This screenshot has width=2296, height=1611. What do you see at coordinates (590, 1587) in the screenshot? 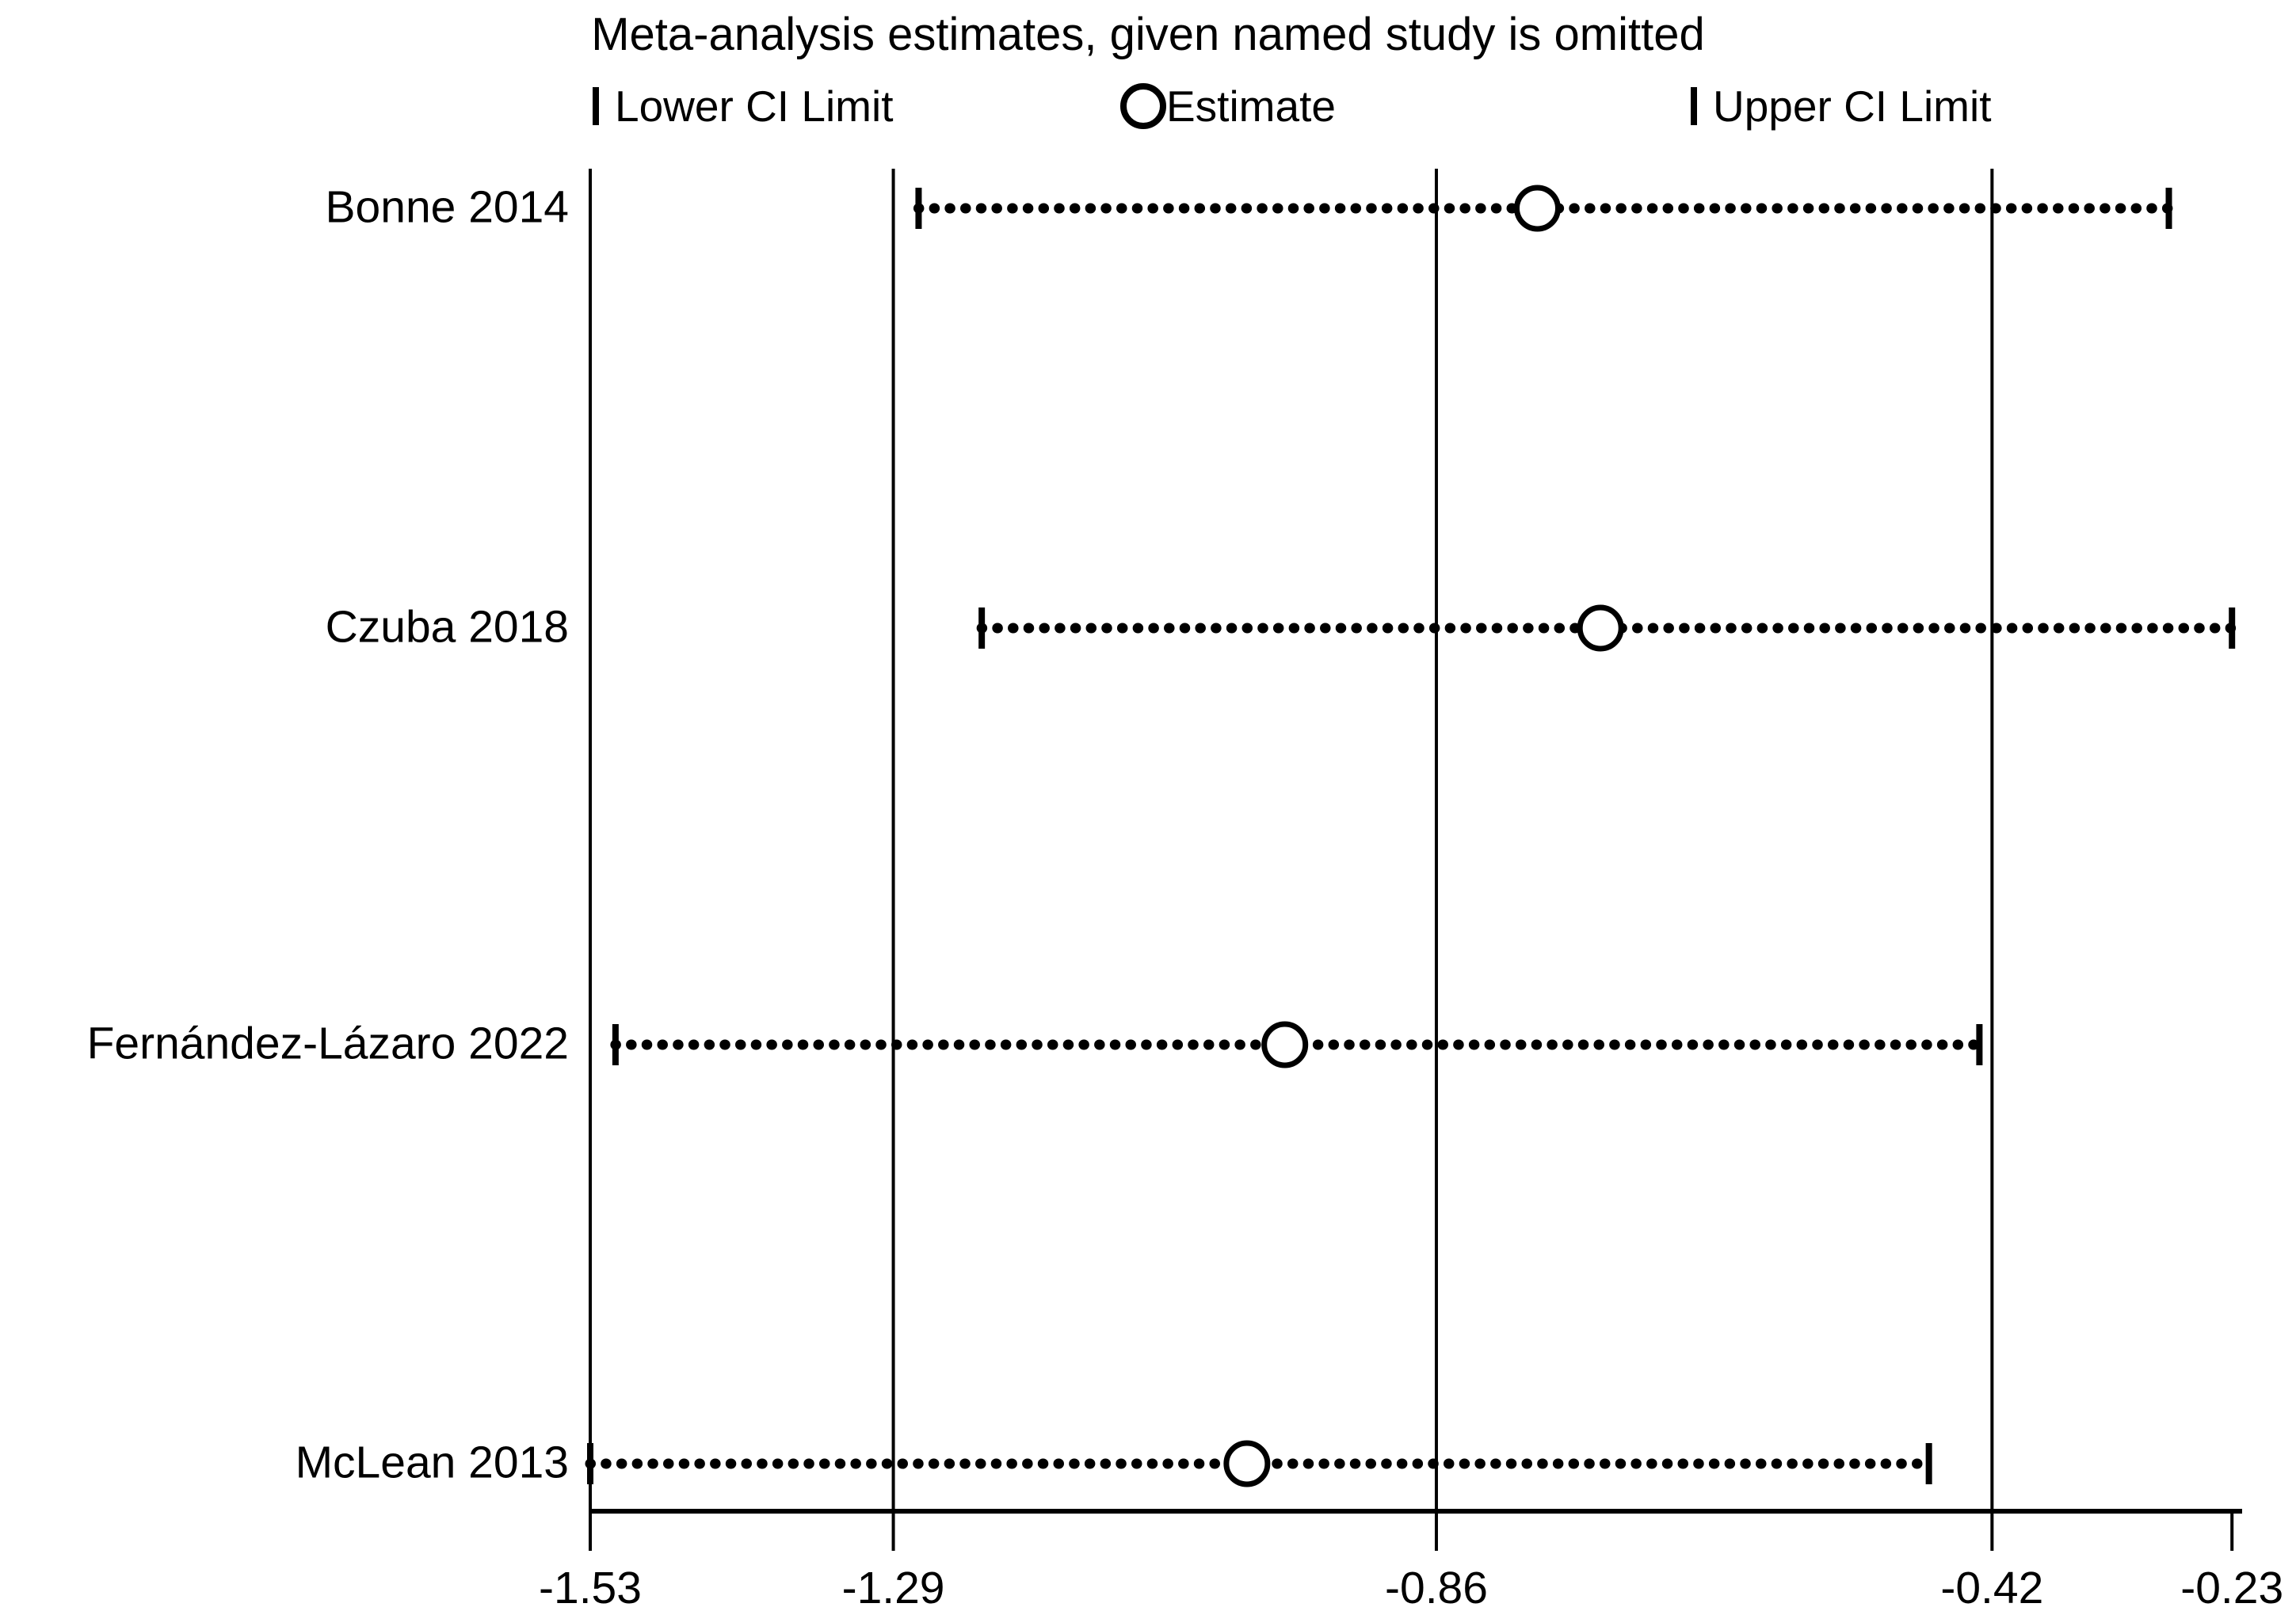
I see `x-tick-label: -1.53` at bounding box center [590, 1587].